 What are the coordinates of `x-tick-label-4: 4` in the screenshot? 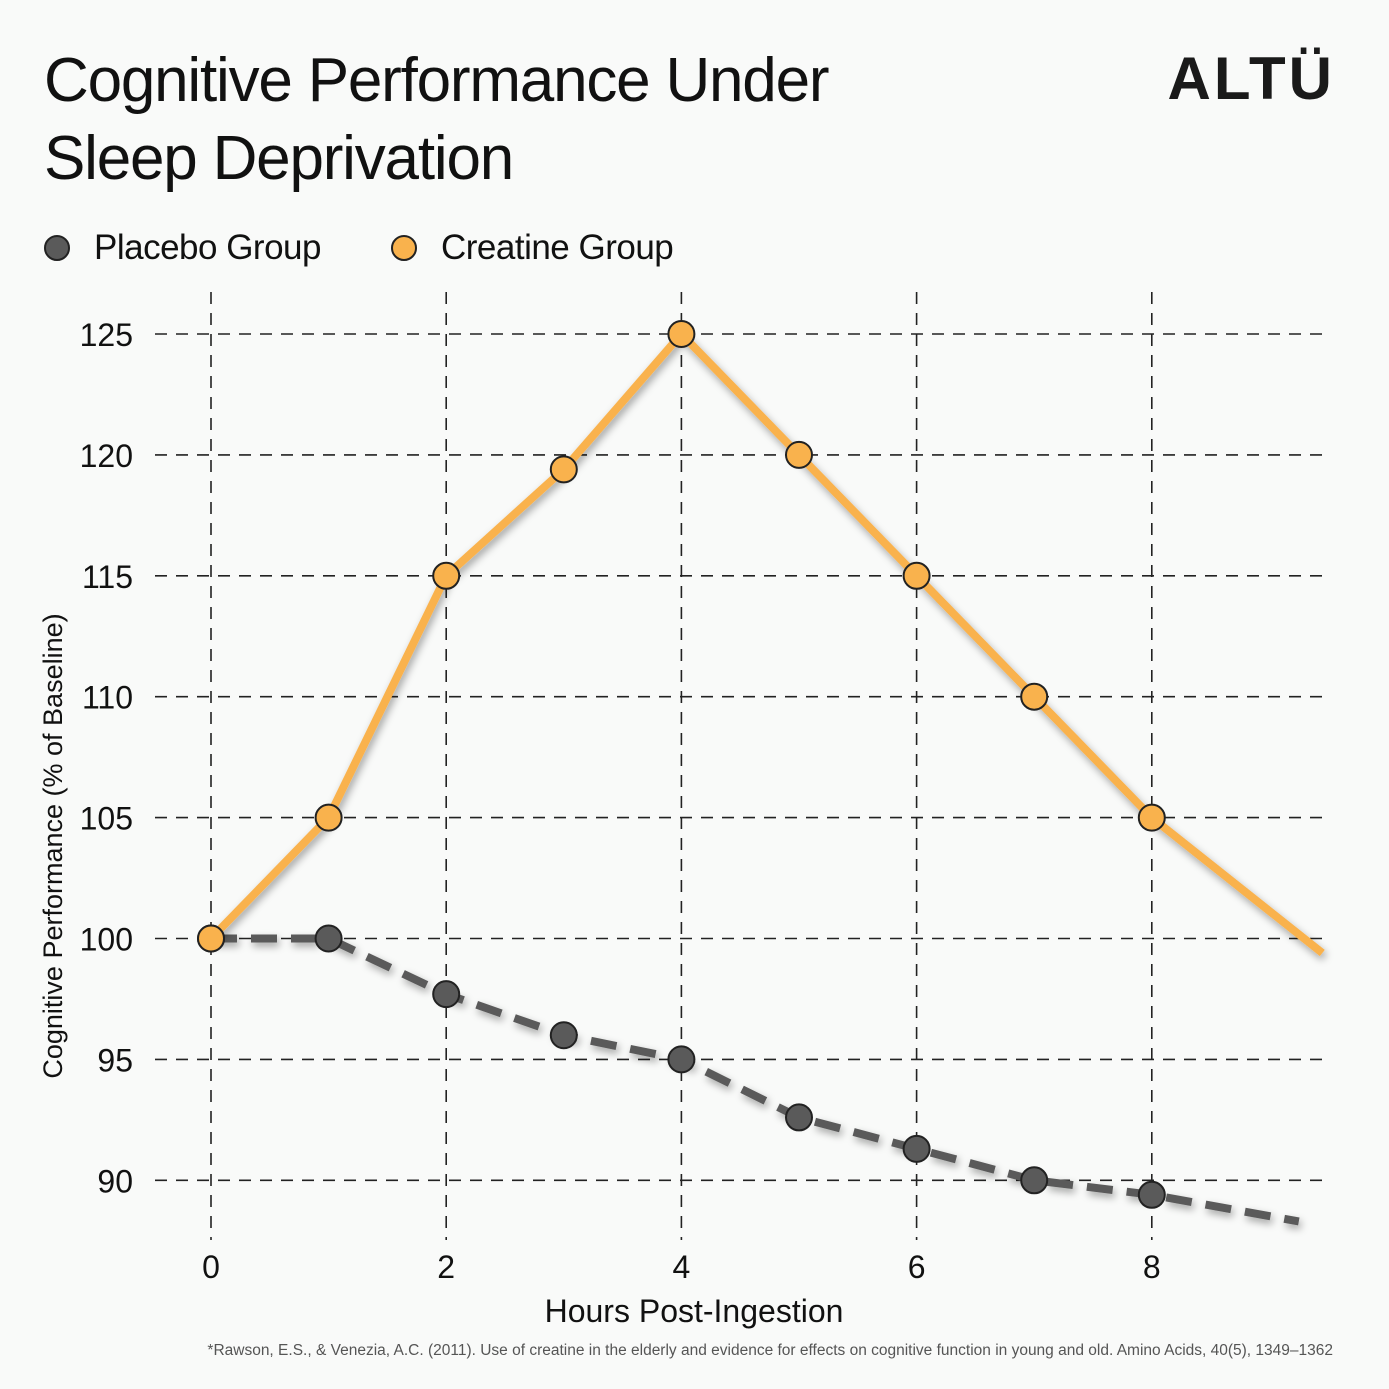 It's located at (682, 1267).